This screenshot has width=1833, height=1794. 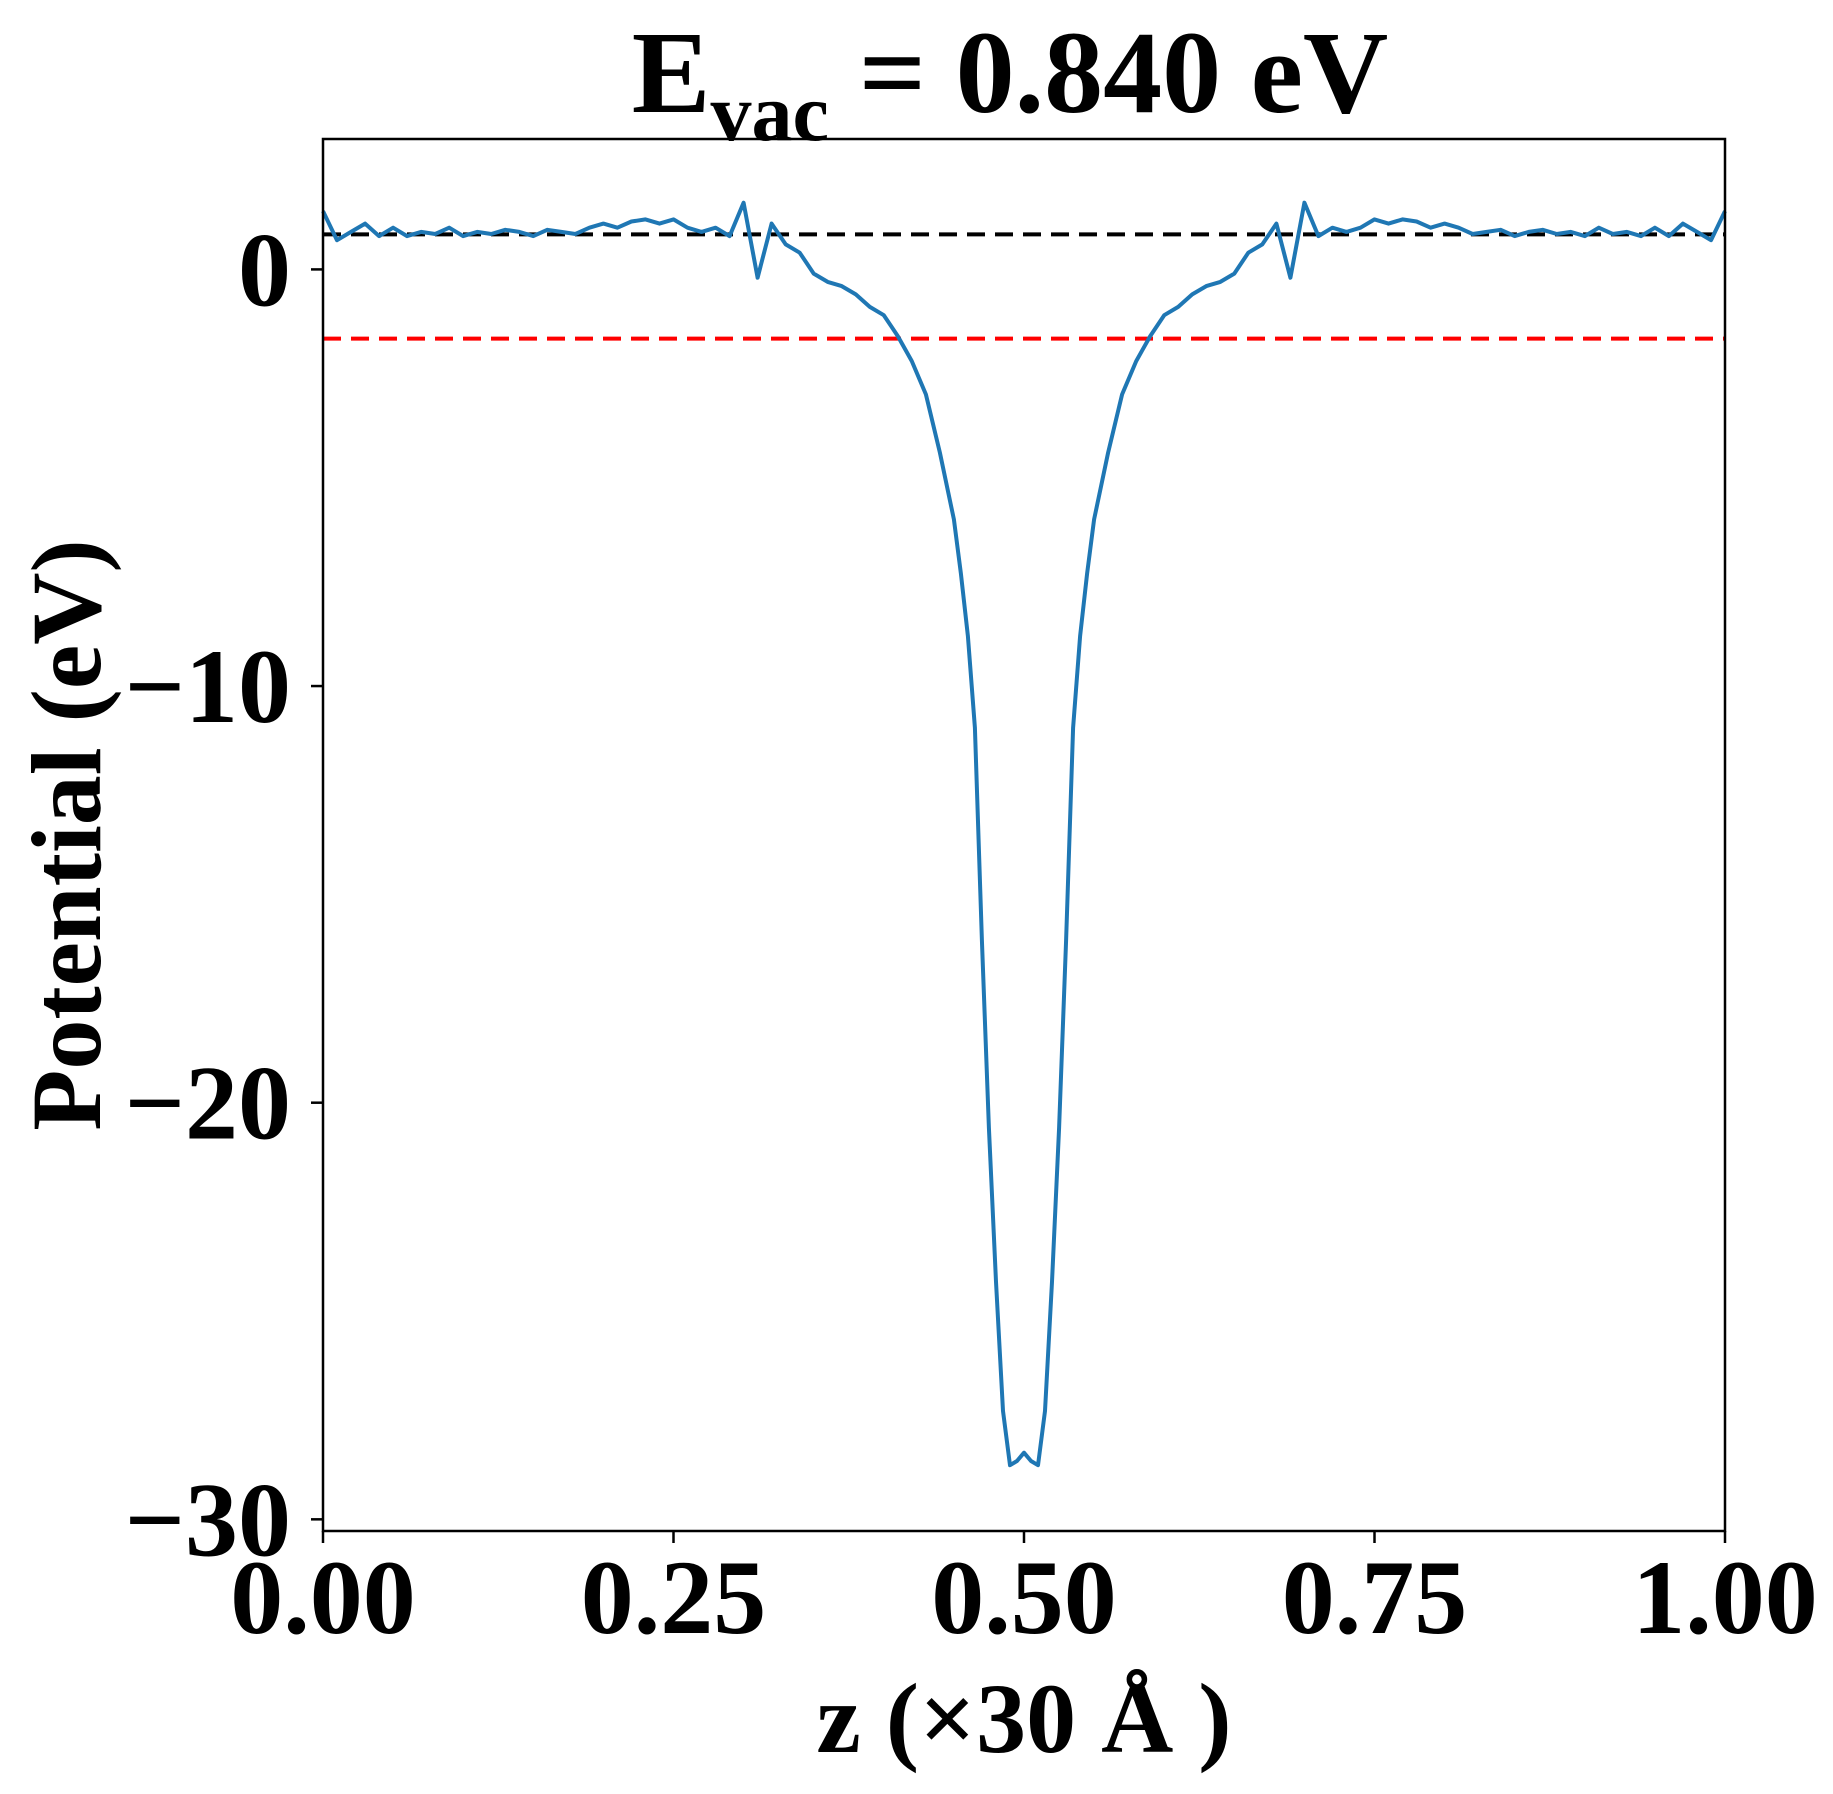 What do you see at coordinates (208, 686) in the screenshot?
I see `y-tick-label: −10` at bounding box center [208, 686].